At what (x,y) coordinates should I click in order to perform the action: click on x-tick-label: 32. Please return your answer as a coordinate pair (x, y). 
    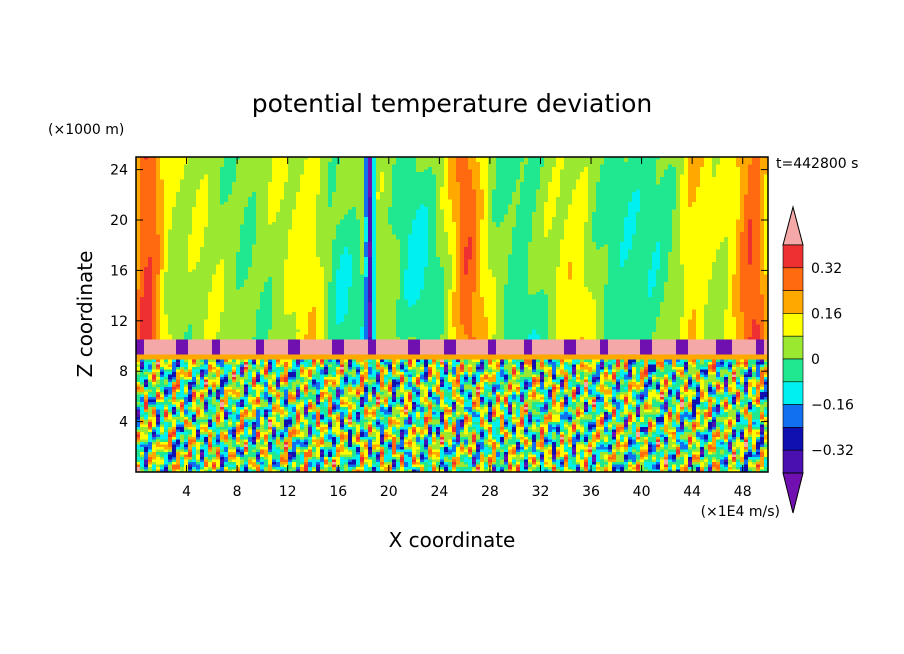
    Looking at the image, I should click on (541, 492).